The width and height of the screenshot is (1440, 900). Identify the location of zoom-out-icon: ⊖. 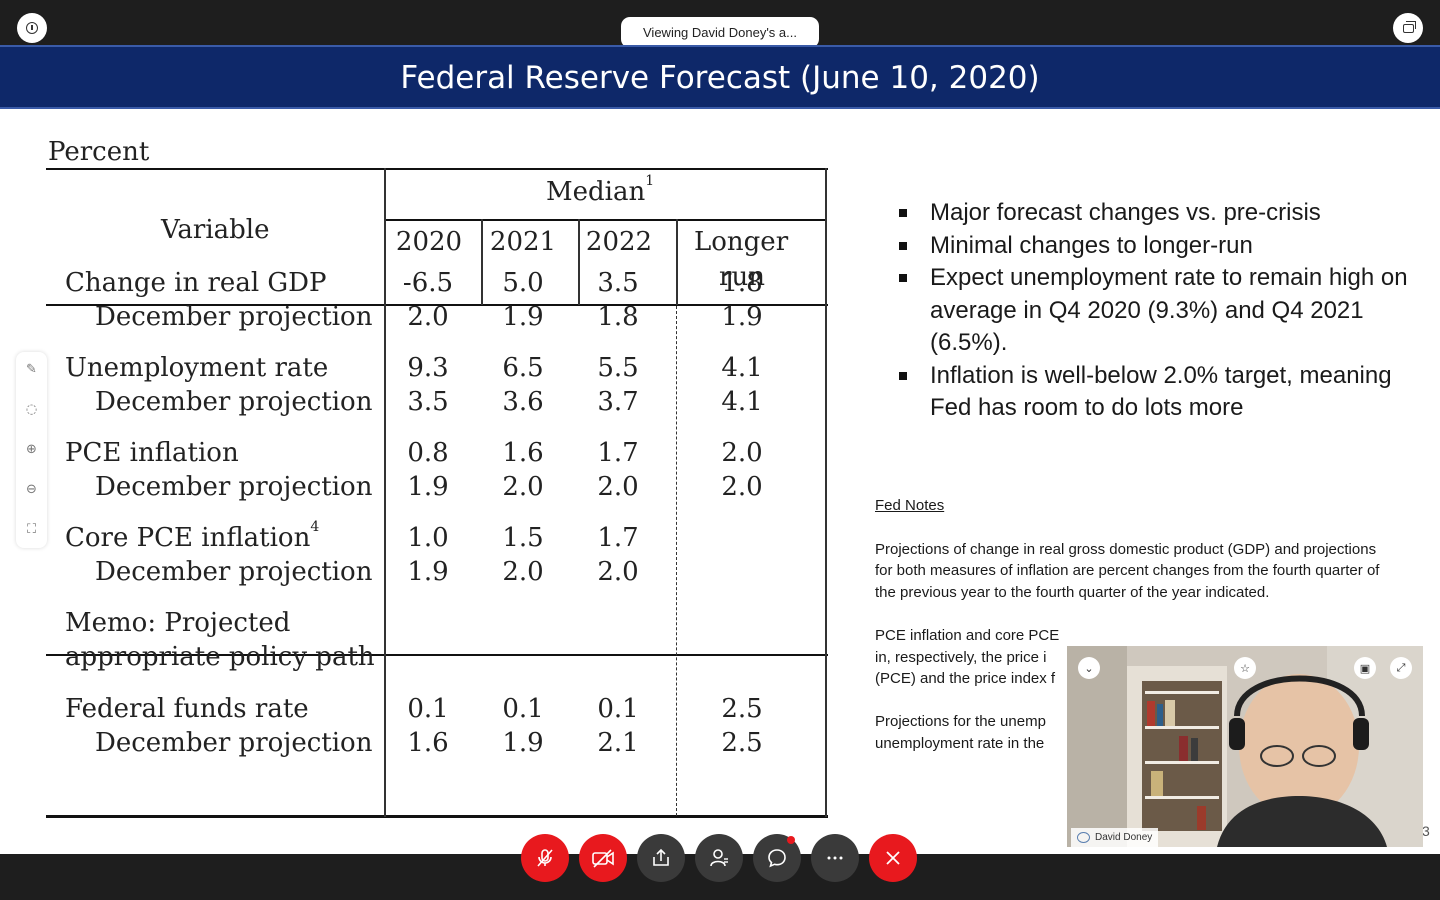
(31, 489).